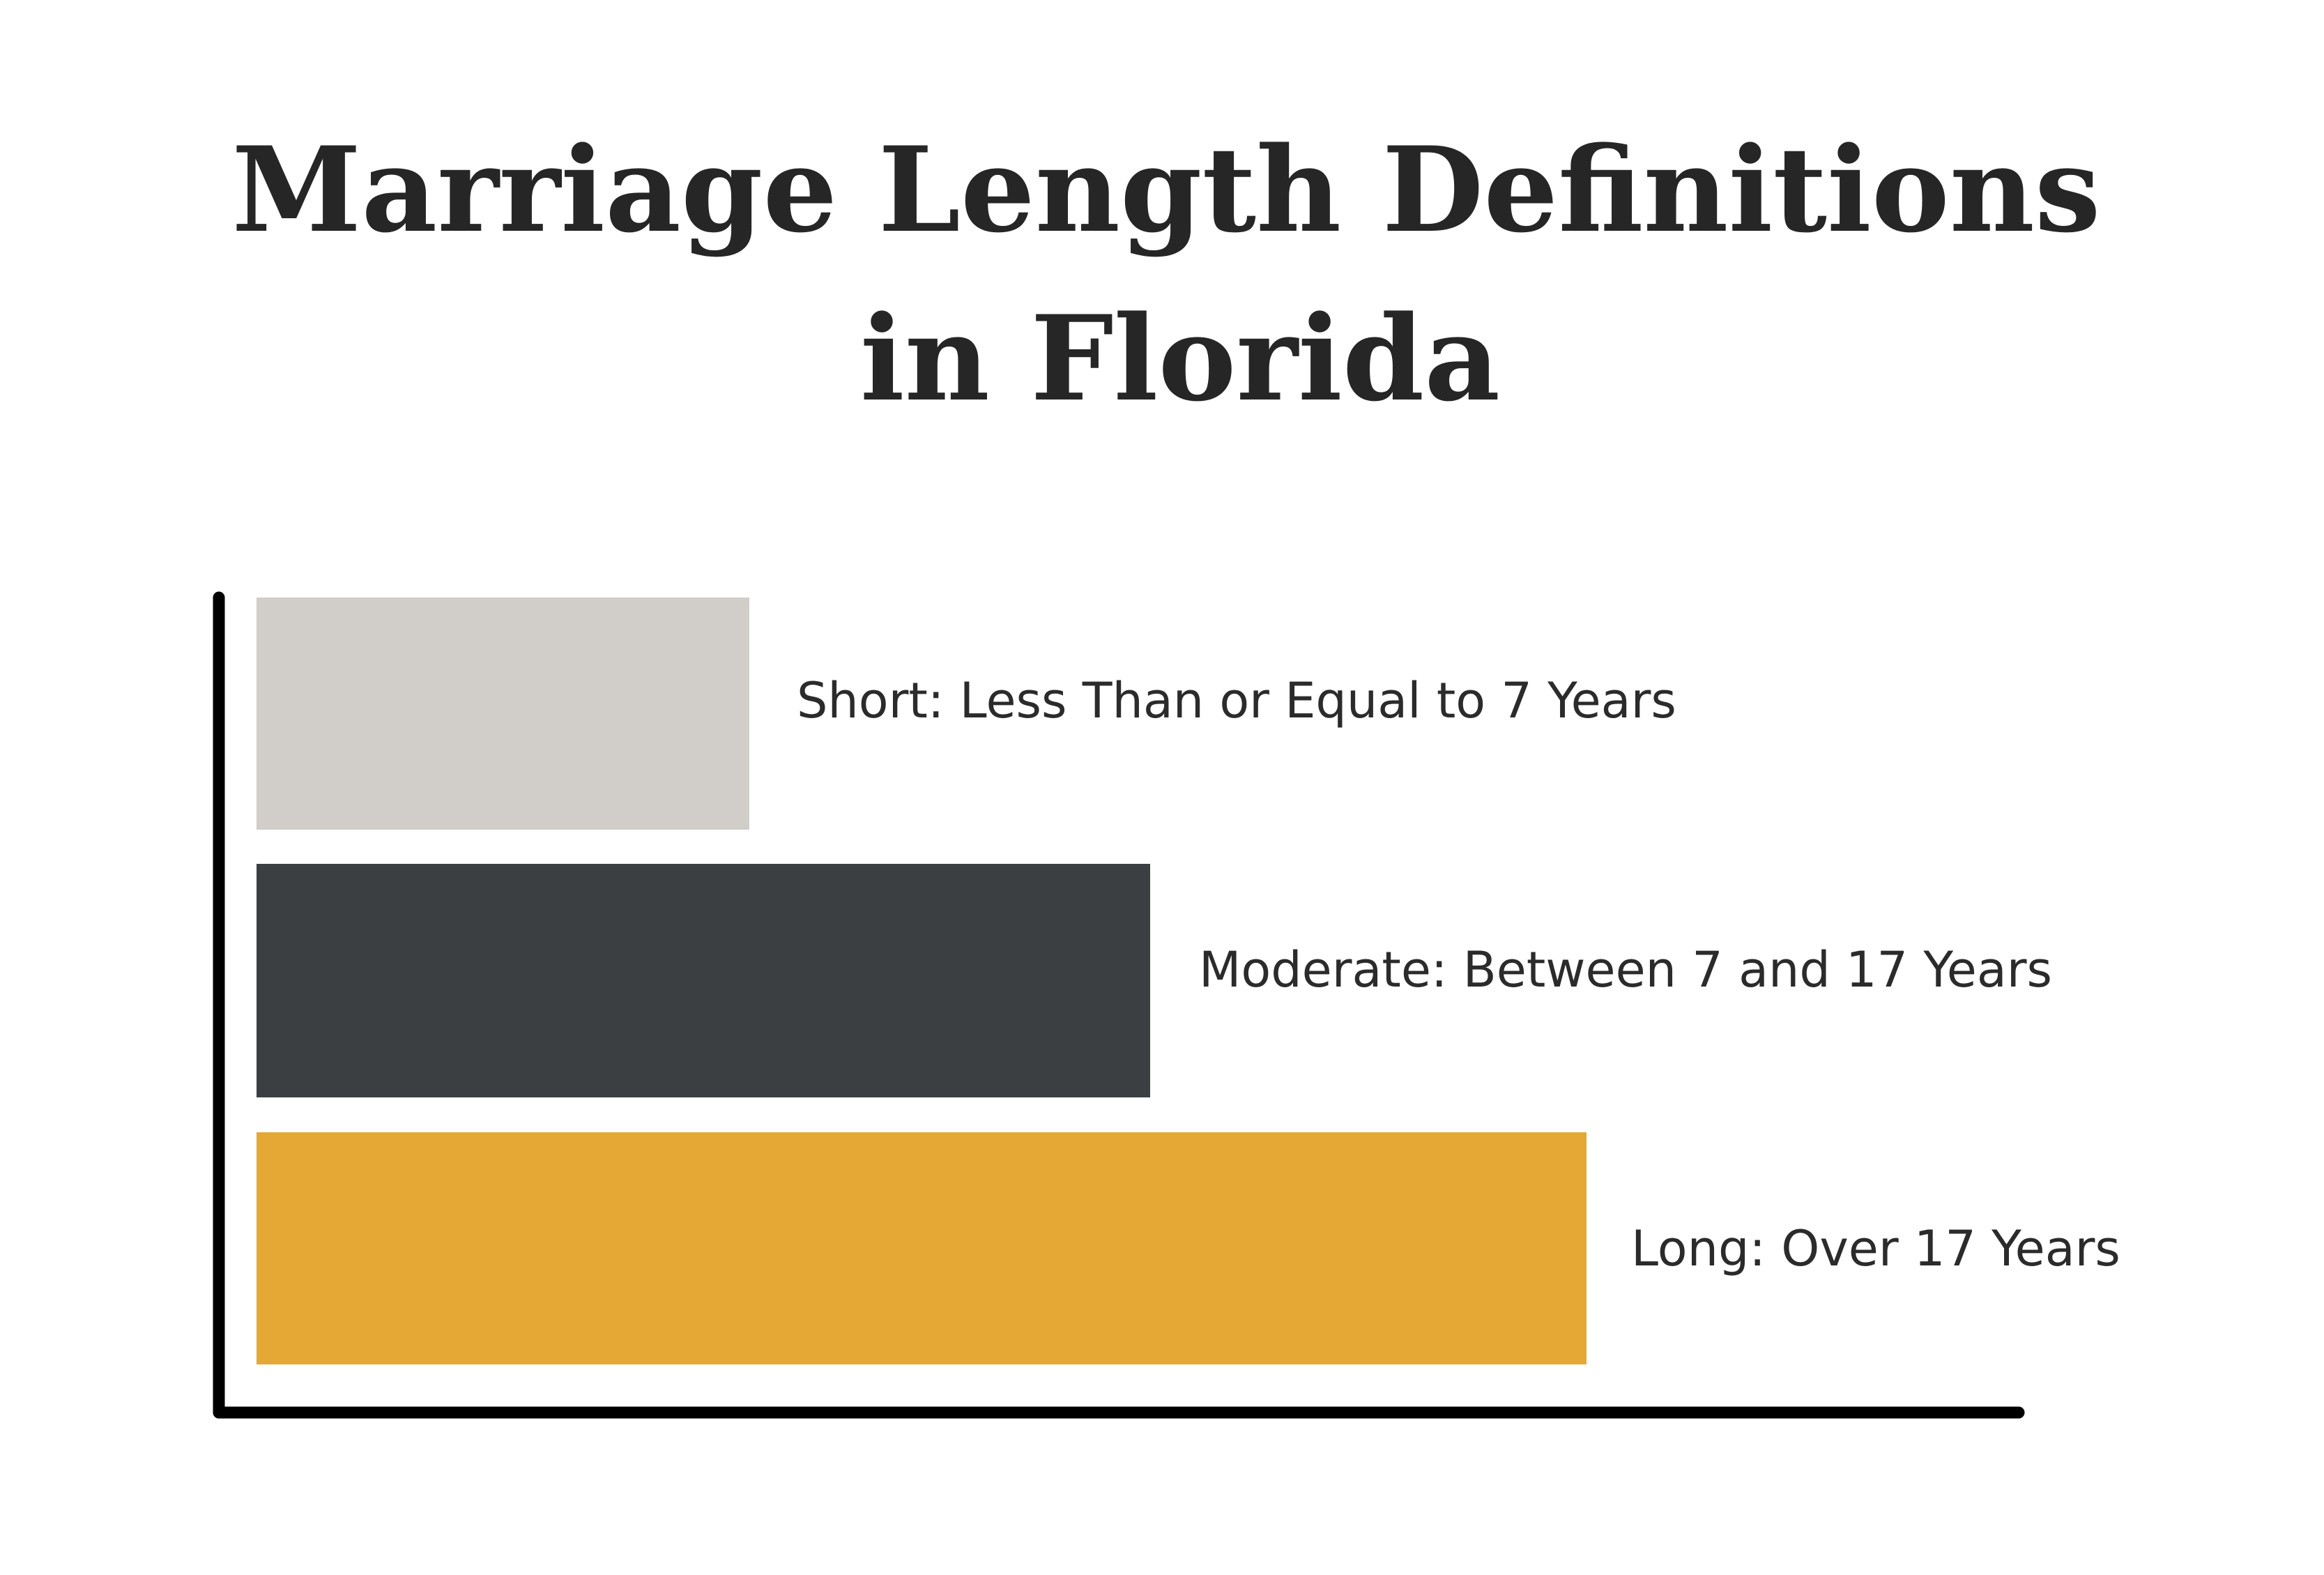  What do you see at coordinates (503, 714) in the screenshot?
I see `bar-short` at bounding box center [503, 714].